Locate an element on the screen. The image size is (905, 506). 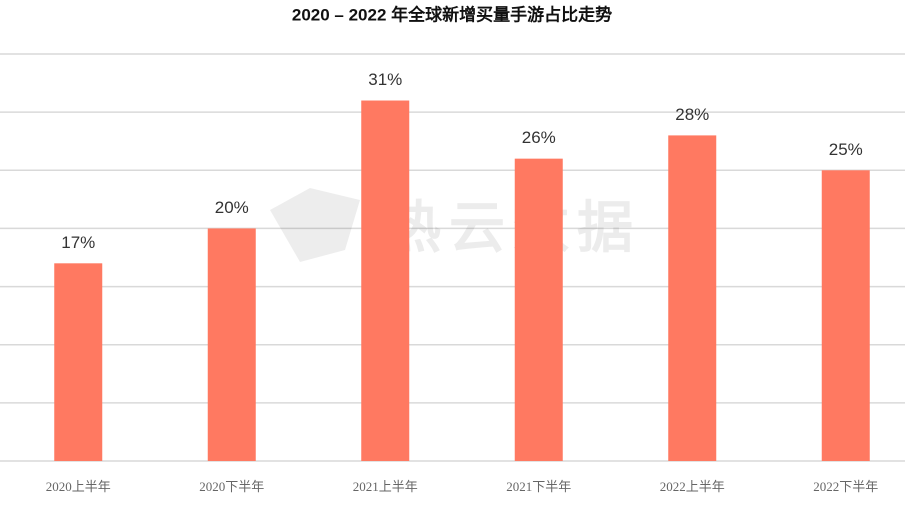
x-tick-label: 2021上半年 is located at coordinates (385, 486).